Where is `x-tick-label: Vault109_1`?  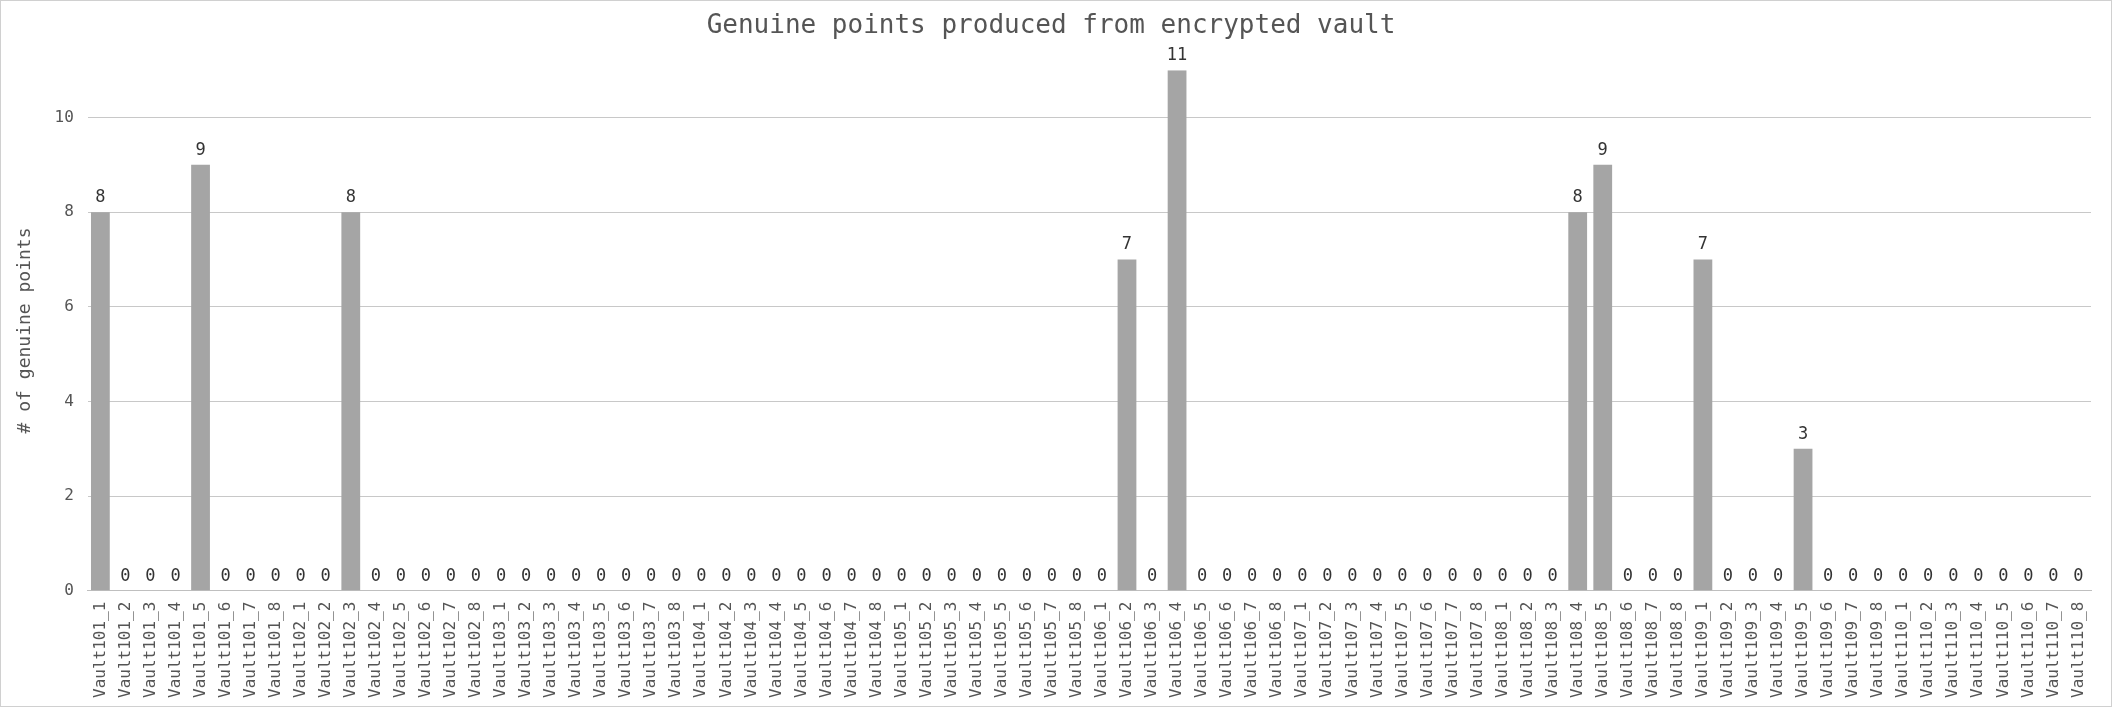
x-tick-label: Vault109_1 is located at coordinates (1702, 649).